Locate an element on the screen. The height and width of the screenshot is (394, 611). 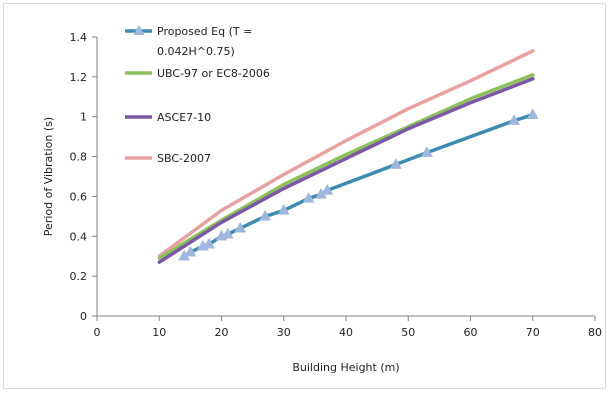
legend-label: ASCE7-10 is located at coordinates (184, 117).